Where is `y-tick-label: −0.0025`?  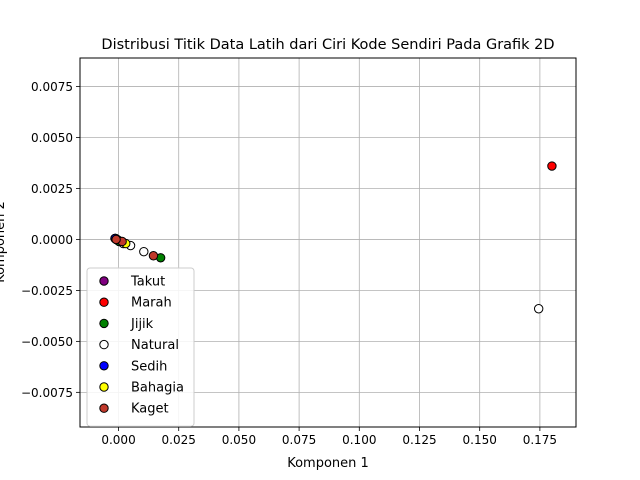
y-tick-label: −0.0025 is located at coordinates (47, 291).